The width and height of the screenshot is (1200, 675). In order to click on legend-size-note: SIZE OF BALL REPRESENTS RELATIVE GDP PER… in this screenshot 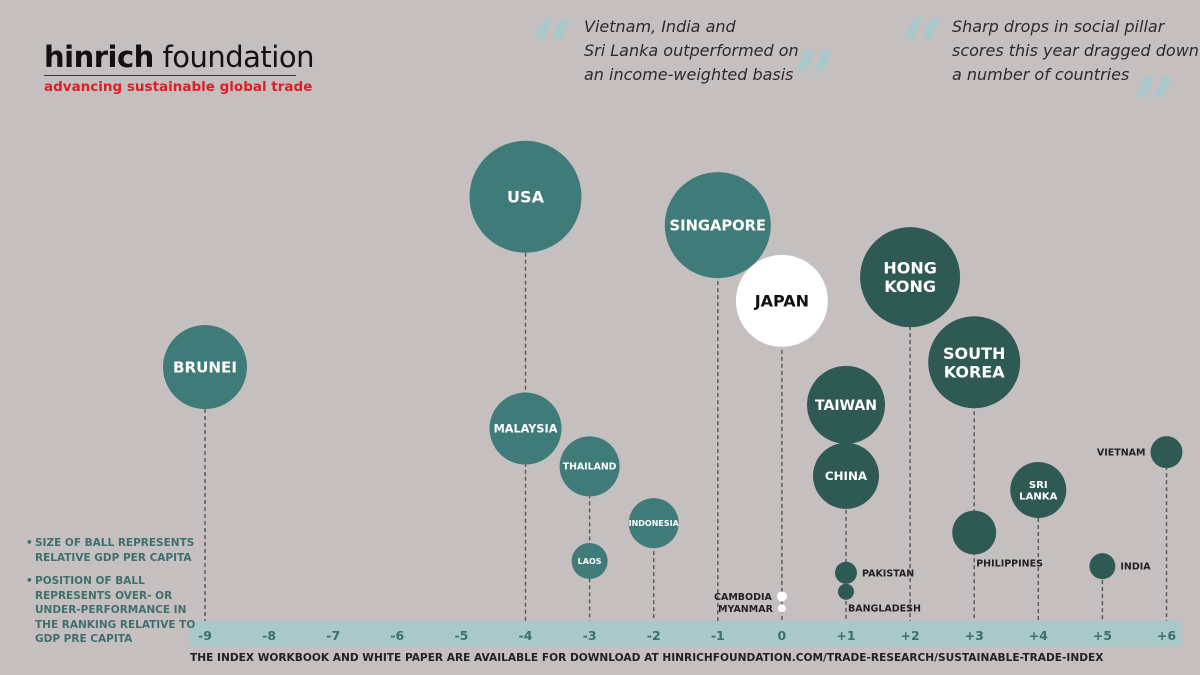, I will do `click(113, 550)`.